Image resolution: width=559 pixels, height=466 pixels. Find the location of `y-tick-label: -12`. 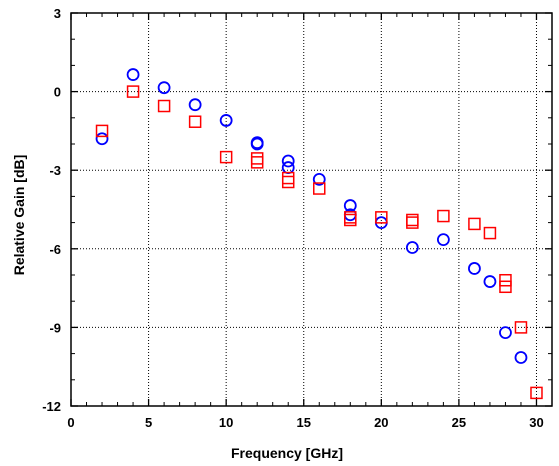

y-tick-label: -12 is located at coordinates (51, 406).